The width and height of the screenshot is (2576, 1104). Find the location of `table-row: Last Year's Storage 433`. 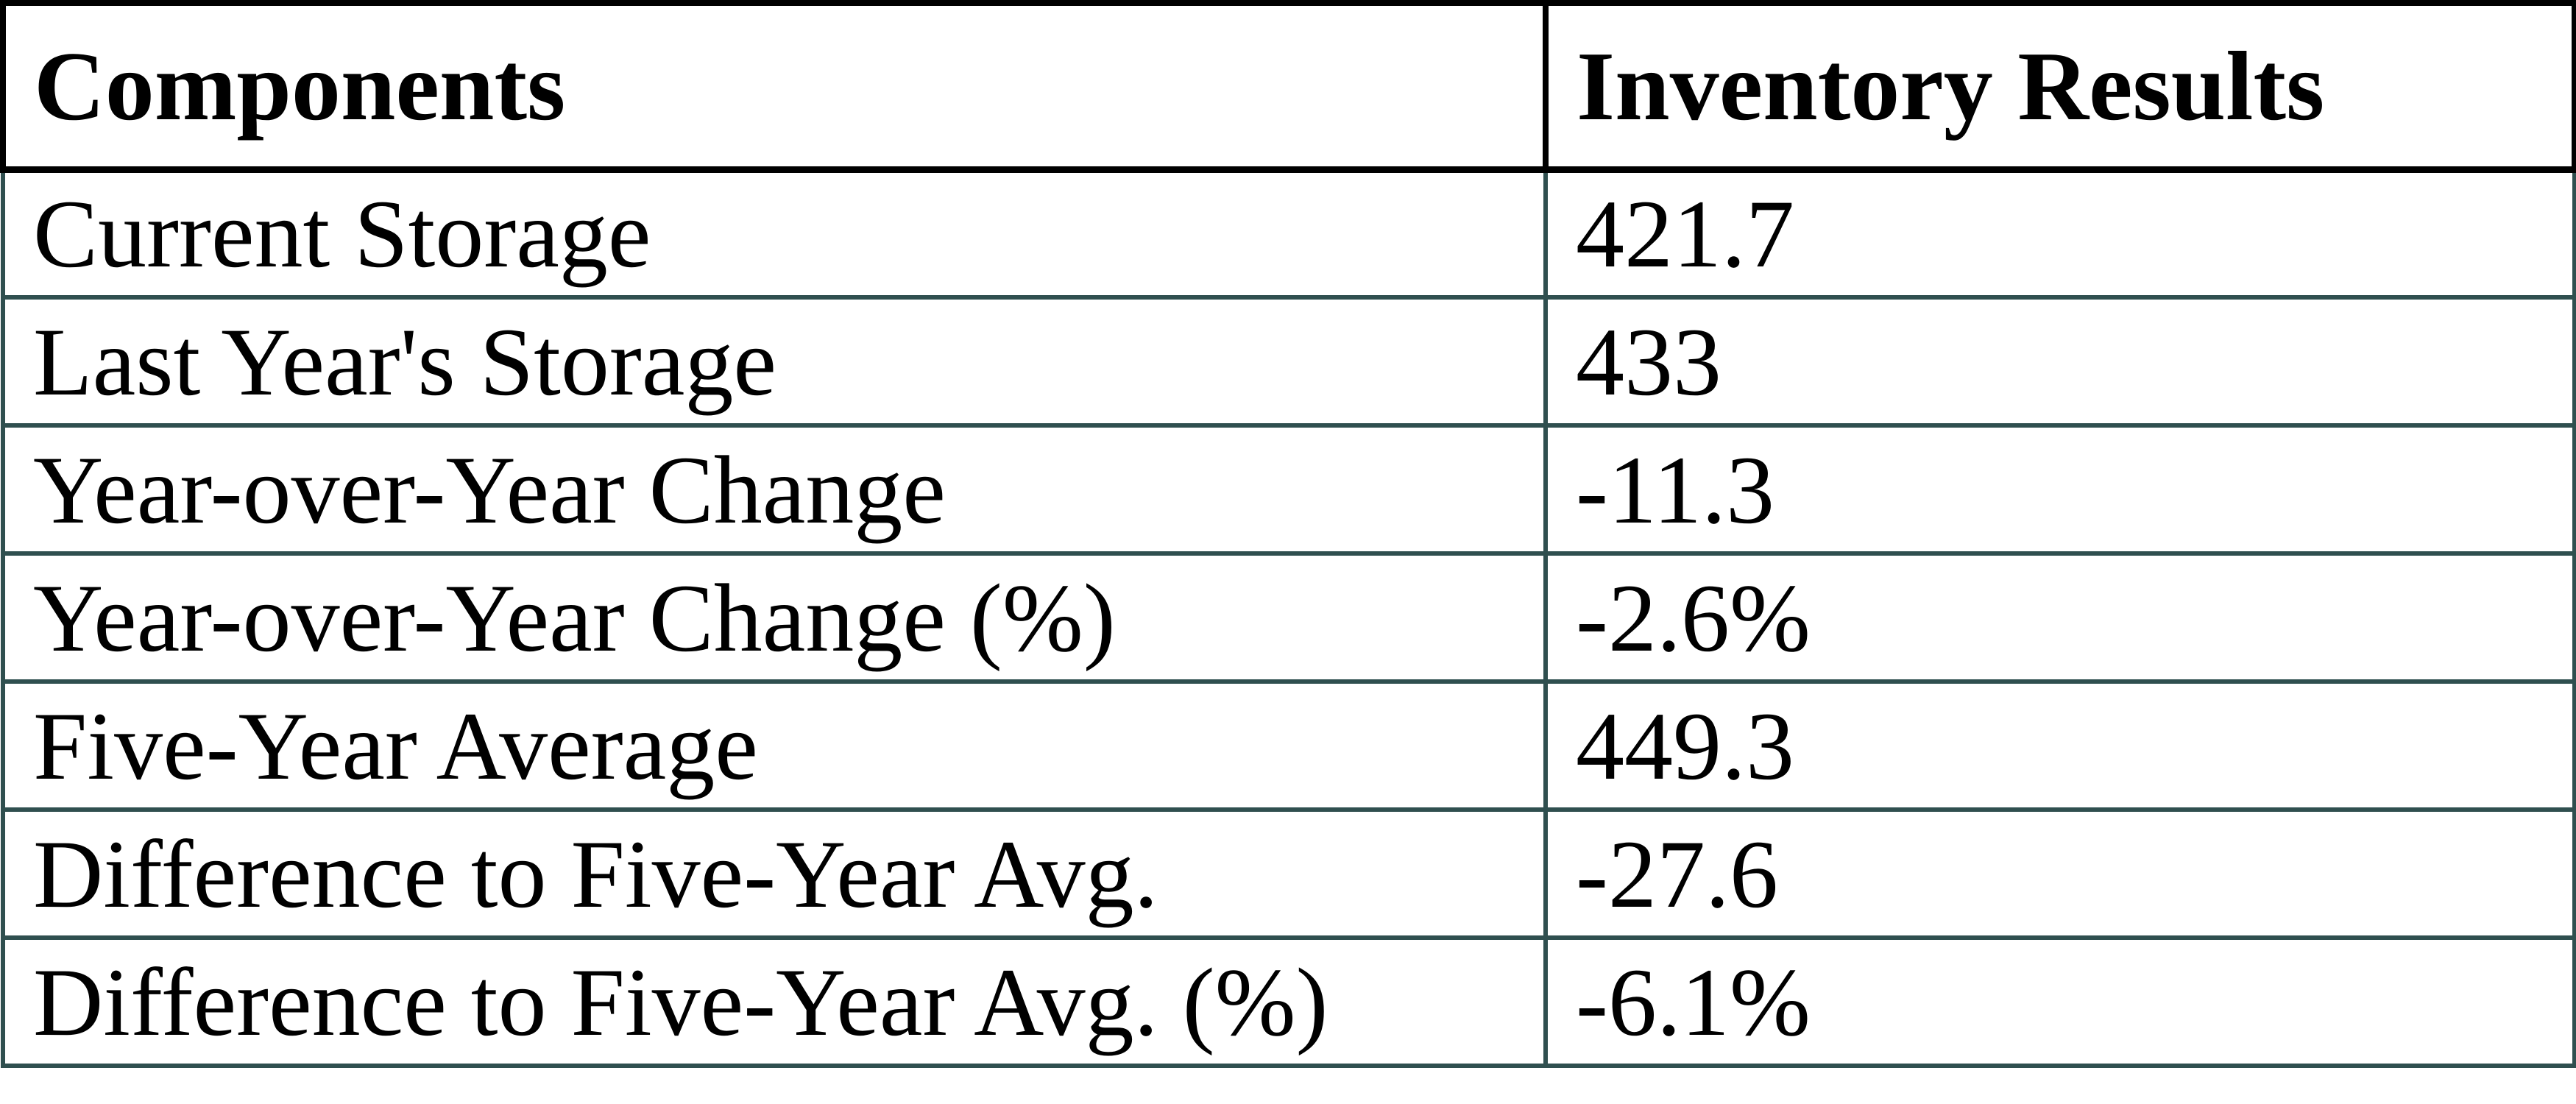

table-row: Last Year's Storage 433 is located at coordinates (1288, 361).